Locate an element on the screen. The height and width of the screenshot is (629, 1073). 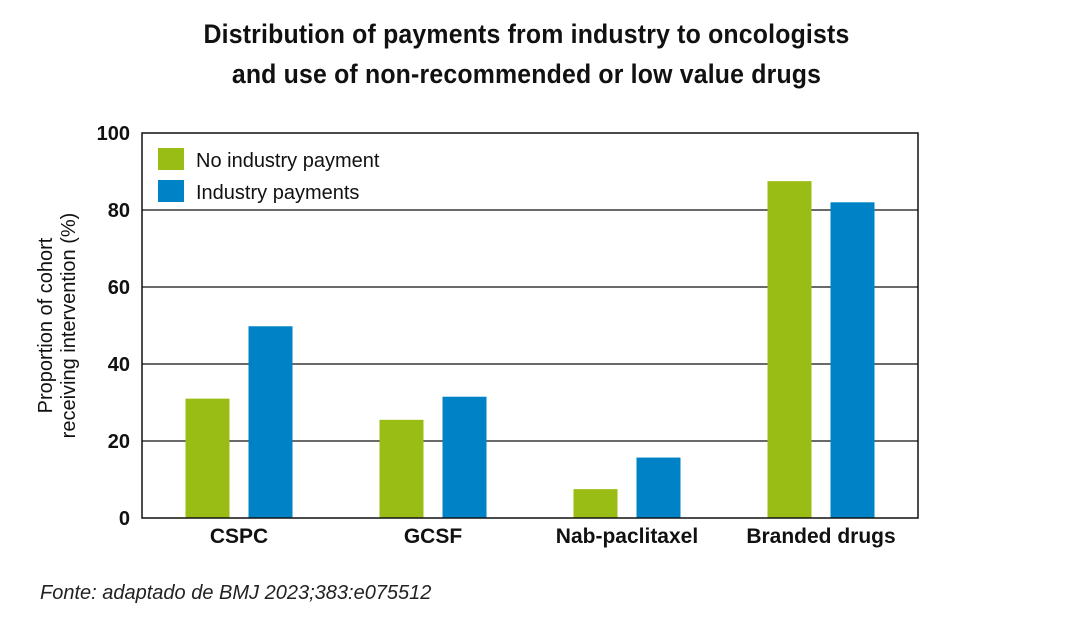
bar-industry-payments-gcsf is located at coordinates (464, 457).